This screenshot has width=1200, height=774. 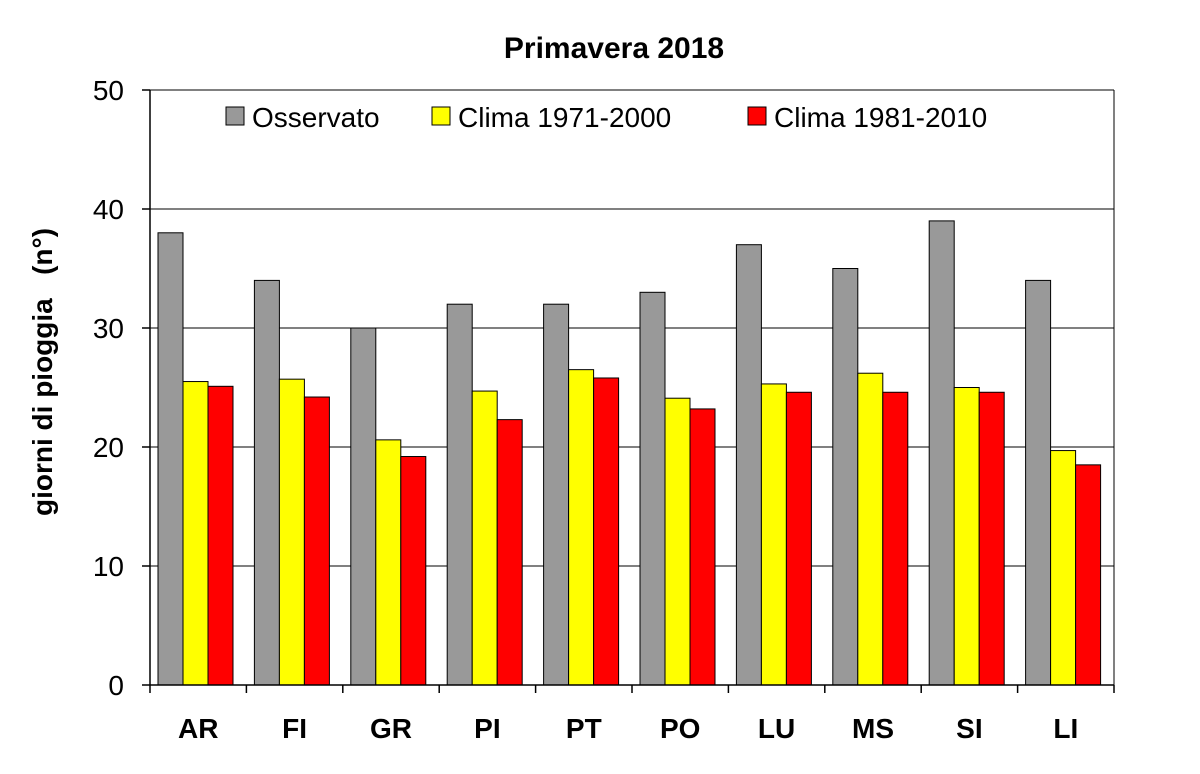 What do you see at coordinates (969, 728) in the screenshot?
I see `x-tick-label: SI` at bounding box center [969, 728].